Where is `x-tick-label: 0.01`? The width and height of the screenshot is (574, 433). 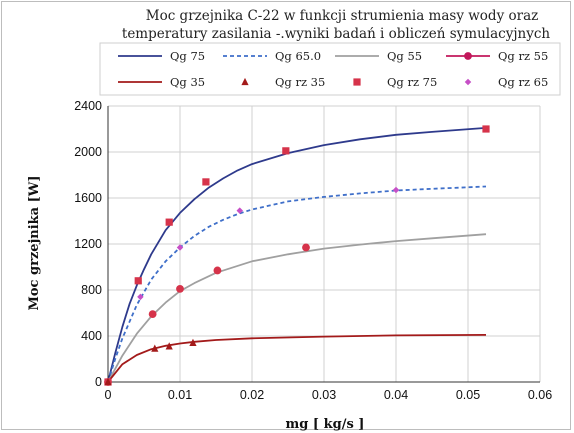
x-tick-label: 0.01 is located at coordinates (180, 395).